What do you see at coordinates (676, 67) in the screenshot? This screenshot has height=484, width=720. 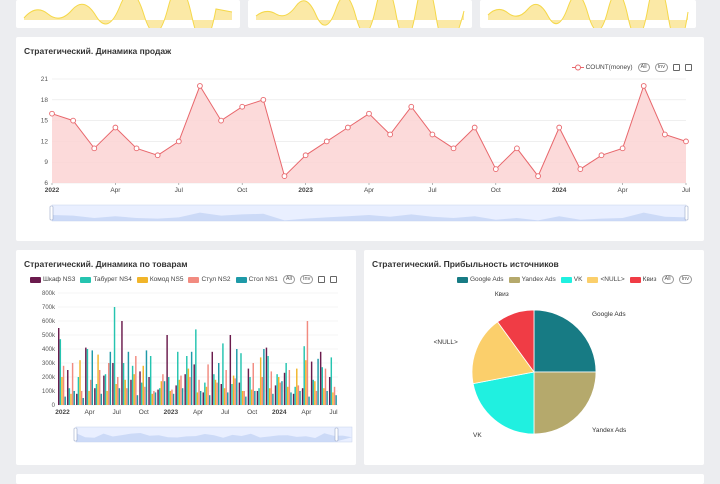 I see `line-zoom-select-icon` at bounding box center [676, 67].